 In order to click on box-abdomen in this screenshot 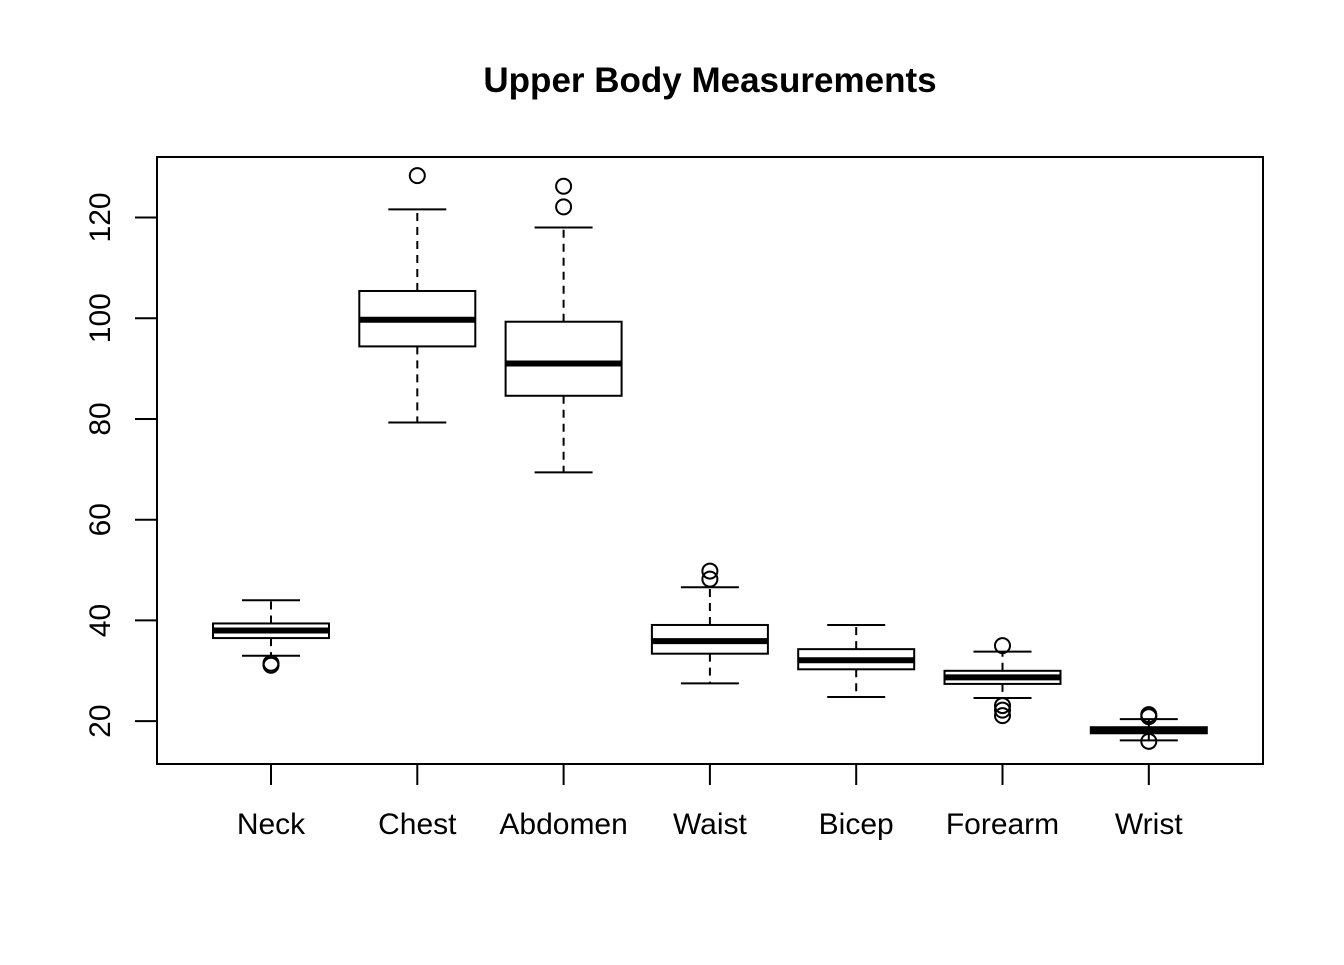, I will do `click(563, 325)`.